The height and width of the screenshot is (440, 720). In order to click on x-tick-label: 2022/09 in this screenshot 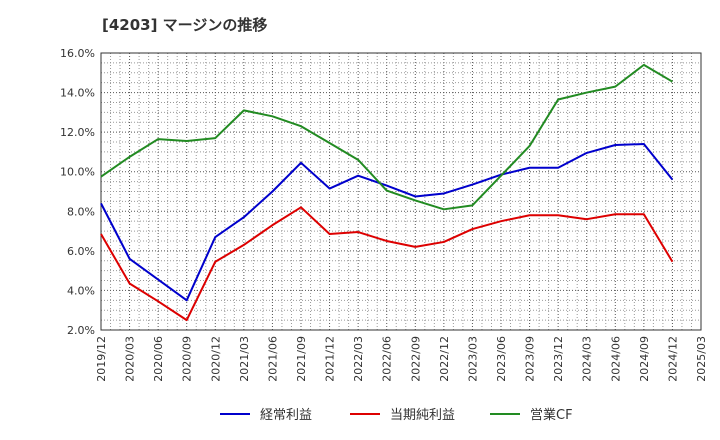, I will do `click(415, 359)`.